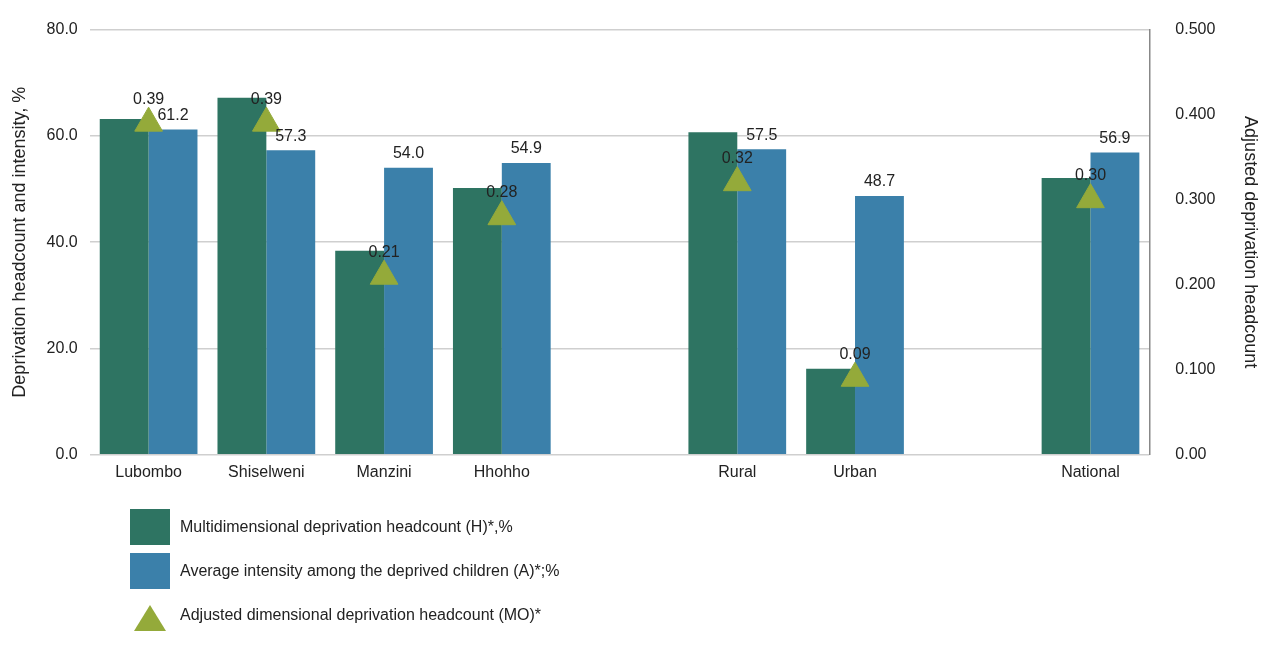  I want to click on y-tick-label: 60.0, so click(62, 135).